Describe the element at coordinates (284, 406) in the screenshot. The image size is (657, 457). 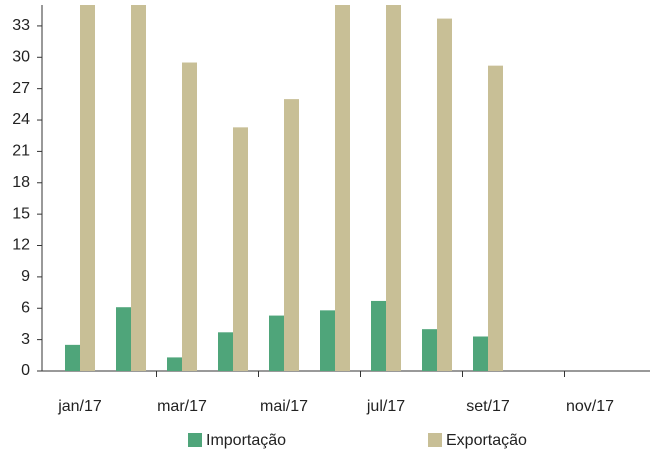
I see `x-tick-label: mai/17` at that location.